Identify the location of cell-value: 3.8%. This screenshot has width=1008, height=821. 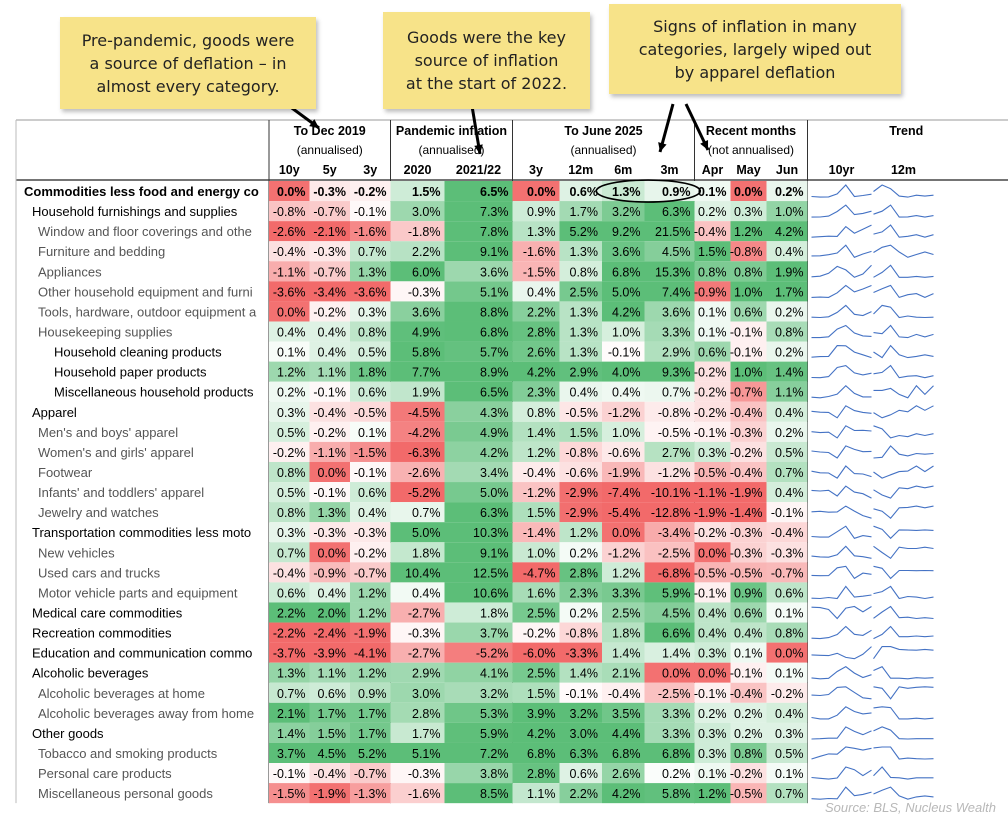
(494, 774).